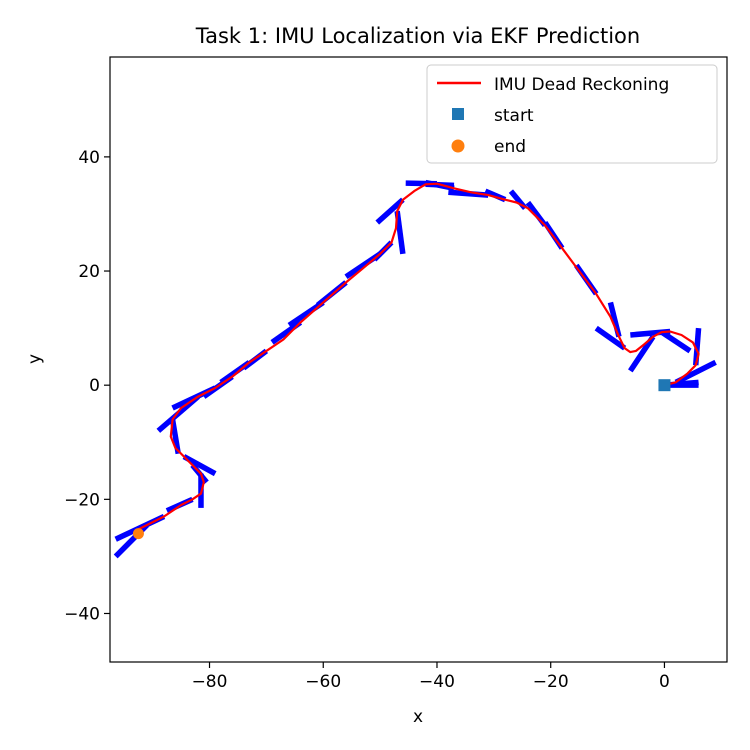 This screenshot has width=750, height=750. I want to click on y-tick-label: 0, so click(94, 386).